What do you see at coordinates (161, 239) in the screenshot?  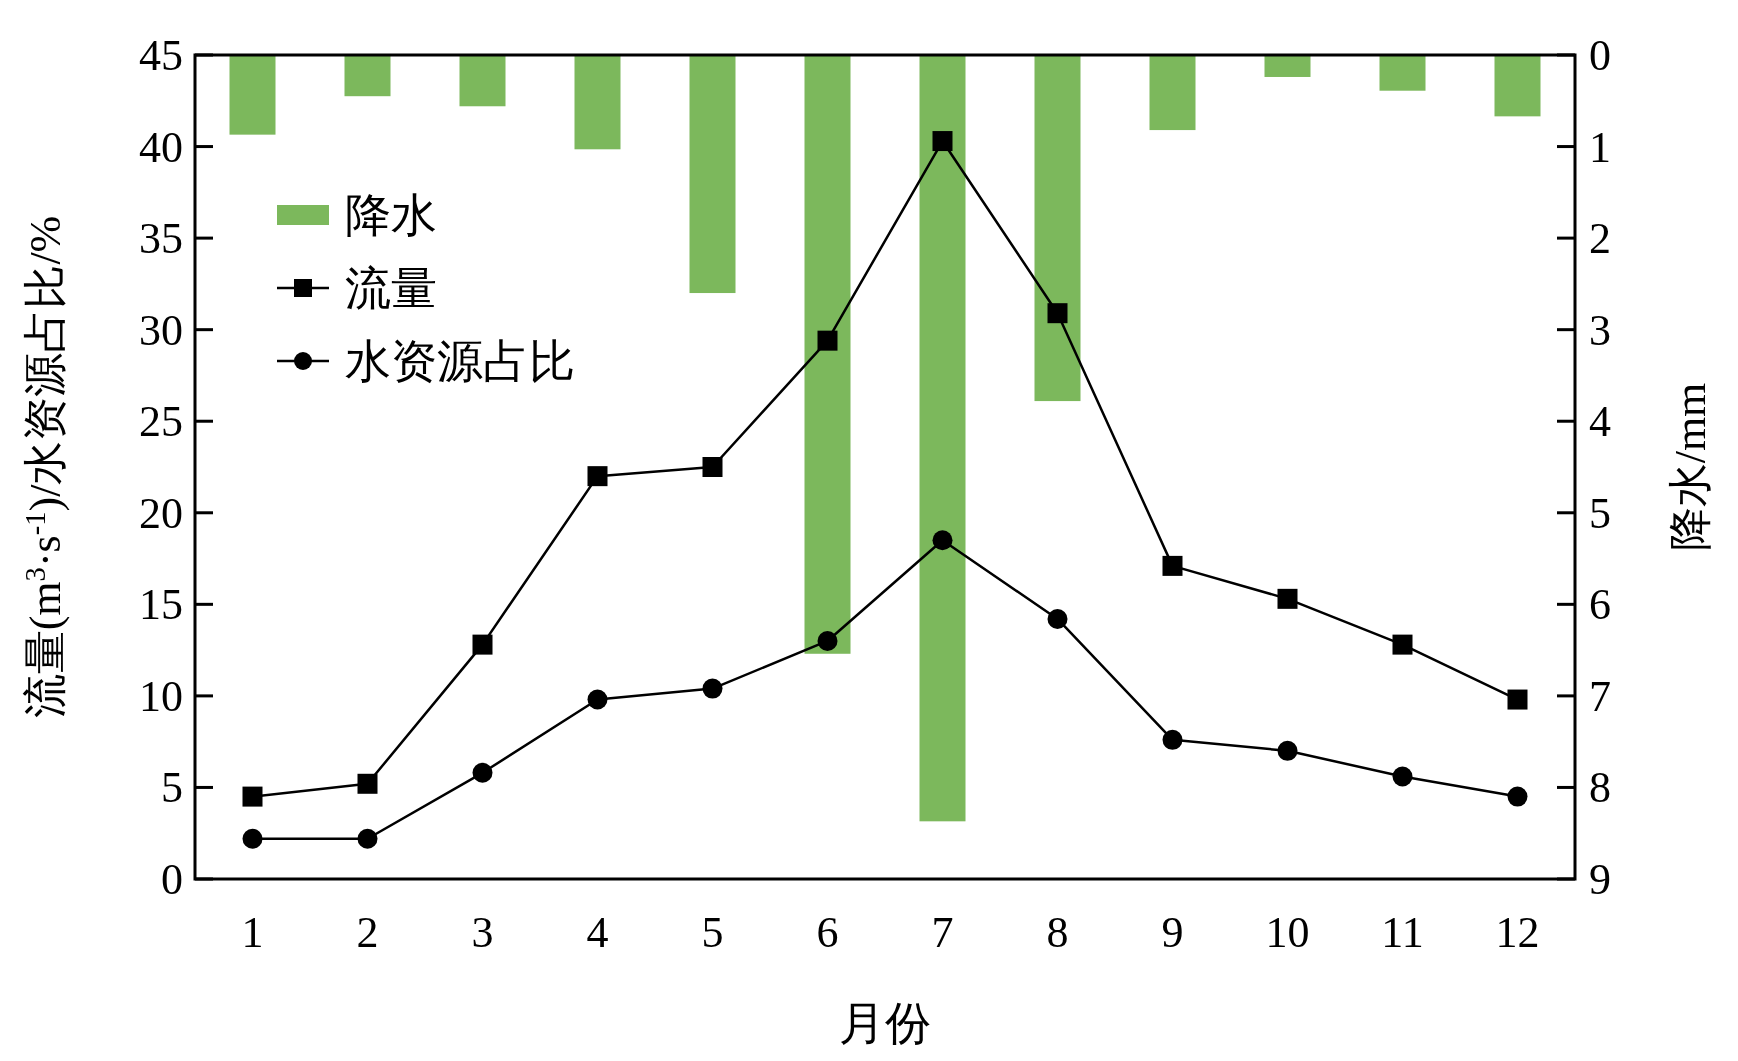 I see `y-tick-label: 35` at bounding box center [161, 239].